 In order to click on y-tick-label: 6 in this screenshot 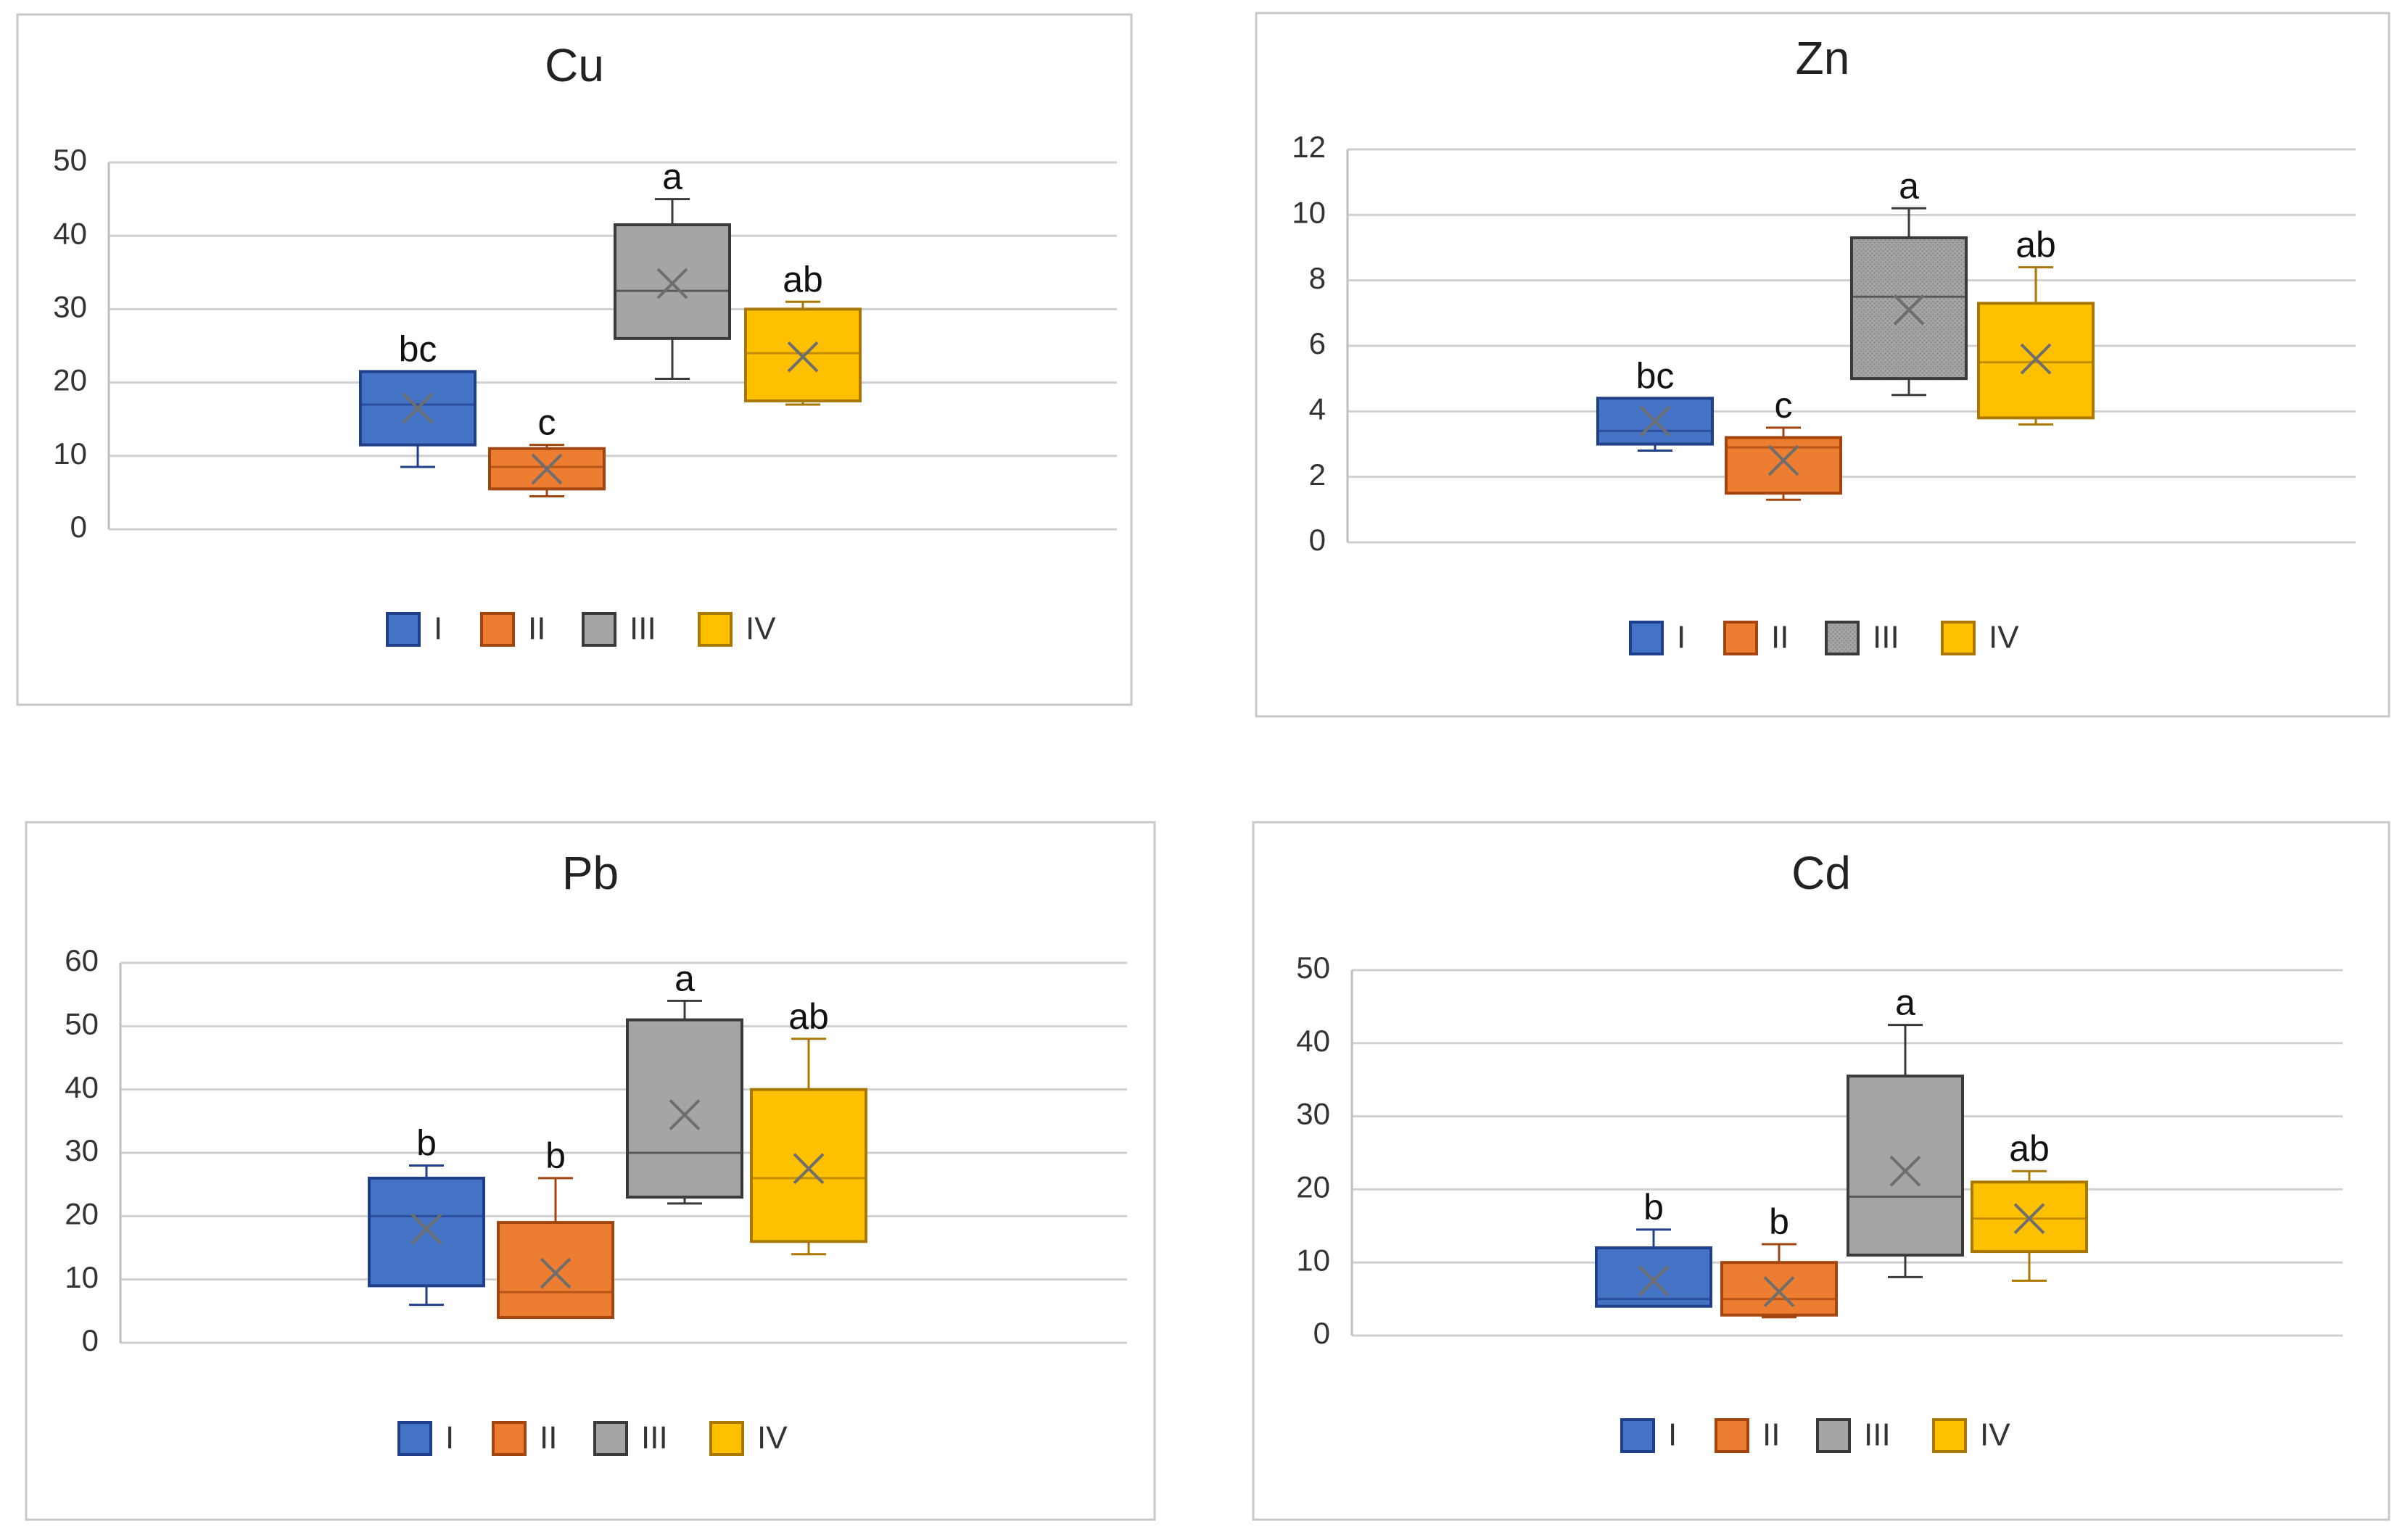, I will do `click(1317, 343)`.